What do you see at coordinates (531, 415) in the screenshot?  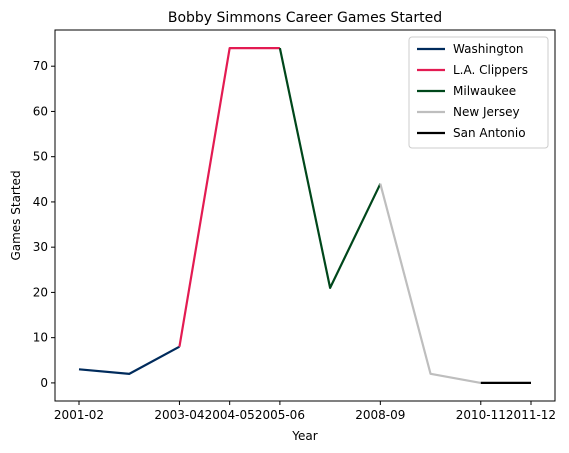 I see `x-tick-label: 2011-12` at bounding box center [531, 415].